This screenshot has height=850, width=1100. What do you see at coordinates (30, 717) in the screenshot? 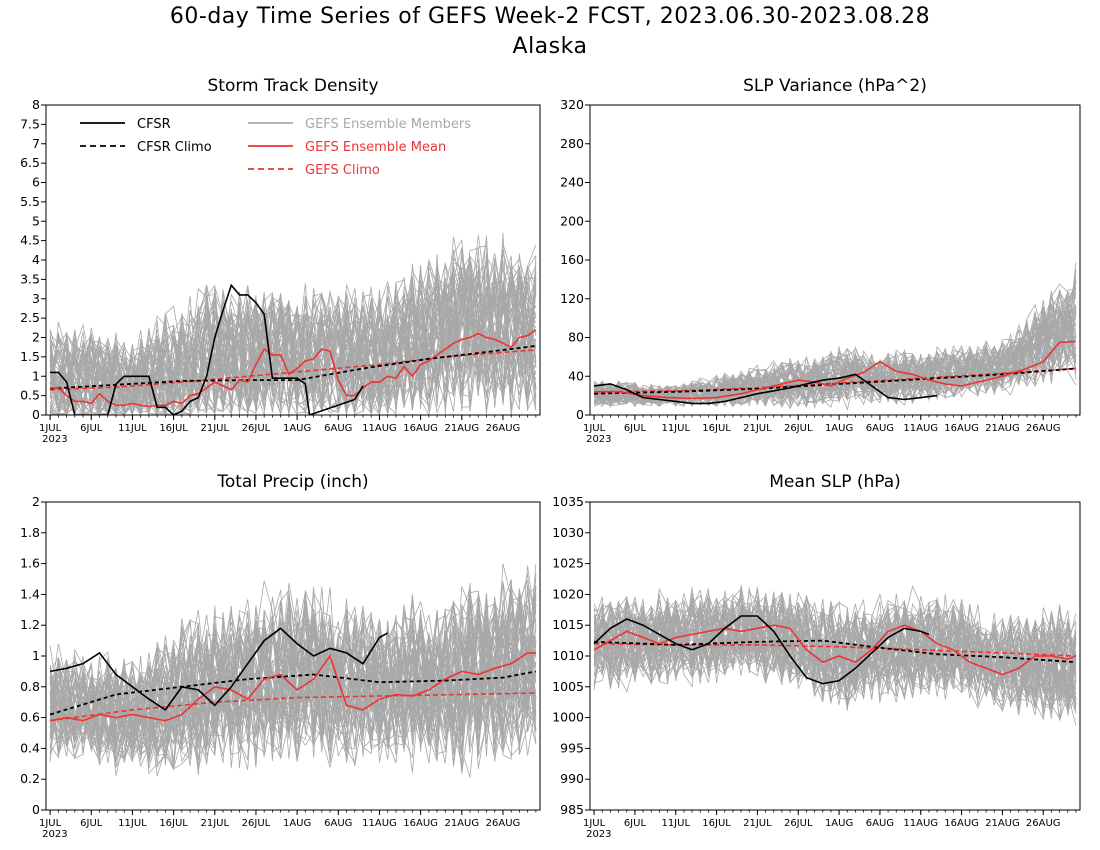
I see `y-tick-label: 0.6` at bounding box center [30, 717].